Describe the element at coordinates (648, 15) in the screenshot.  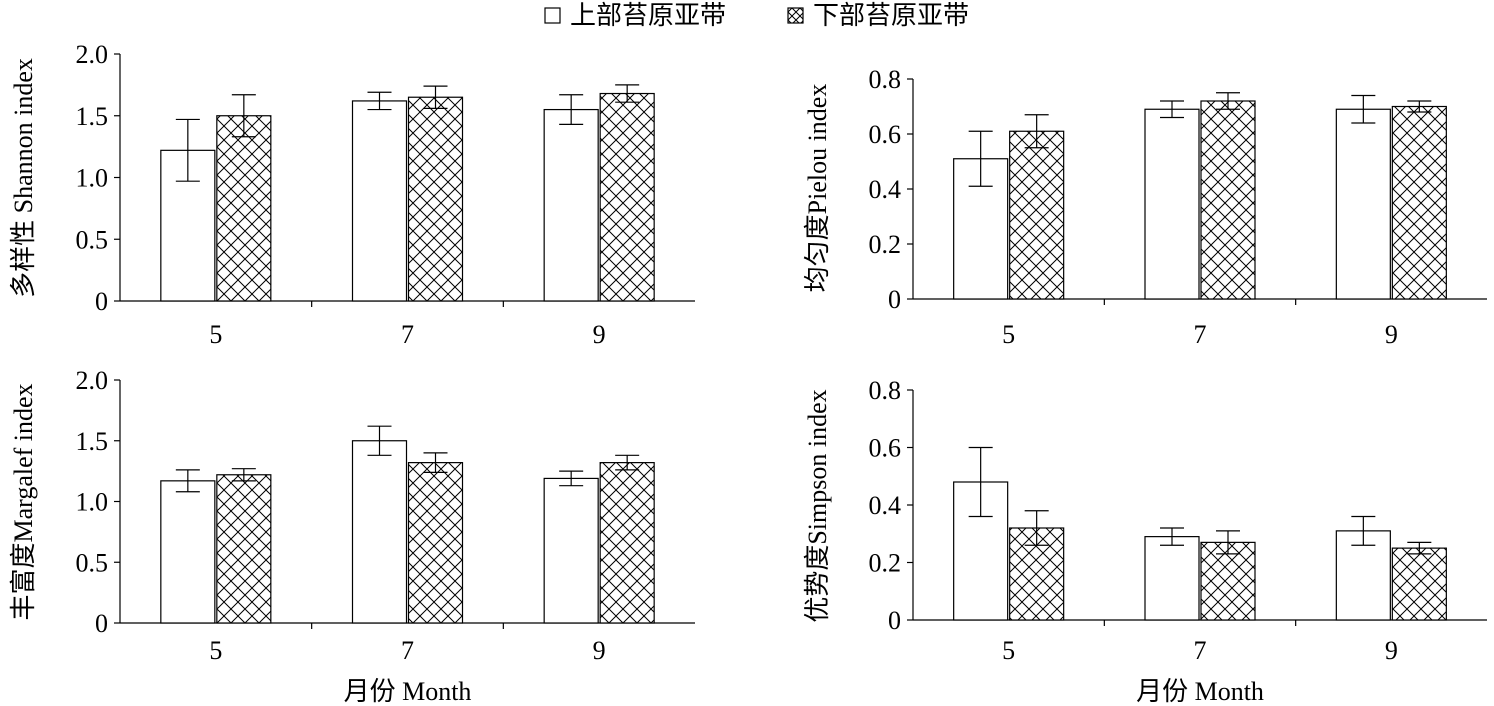
I see `legend-label-upper: 上部苔原亚带` at that location.